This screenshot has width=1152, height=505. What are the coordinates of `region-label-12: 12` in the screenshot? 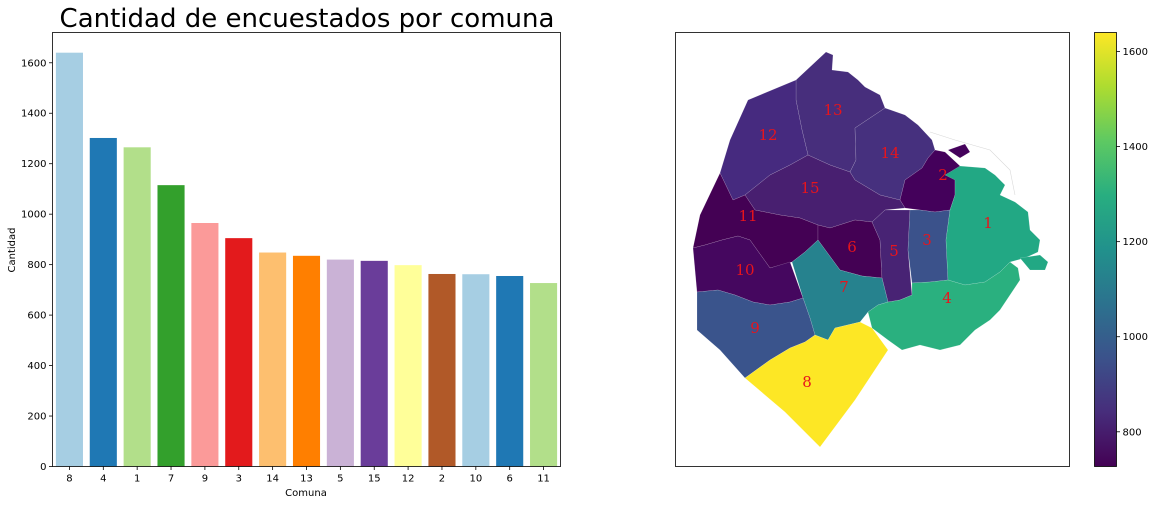 It's located at (767, 135).